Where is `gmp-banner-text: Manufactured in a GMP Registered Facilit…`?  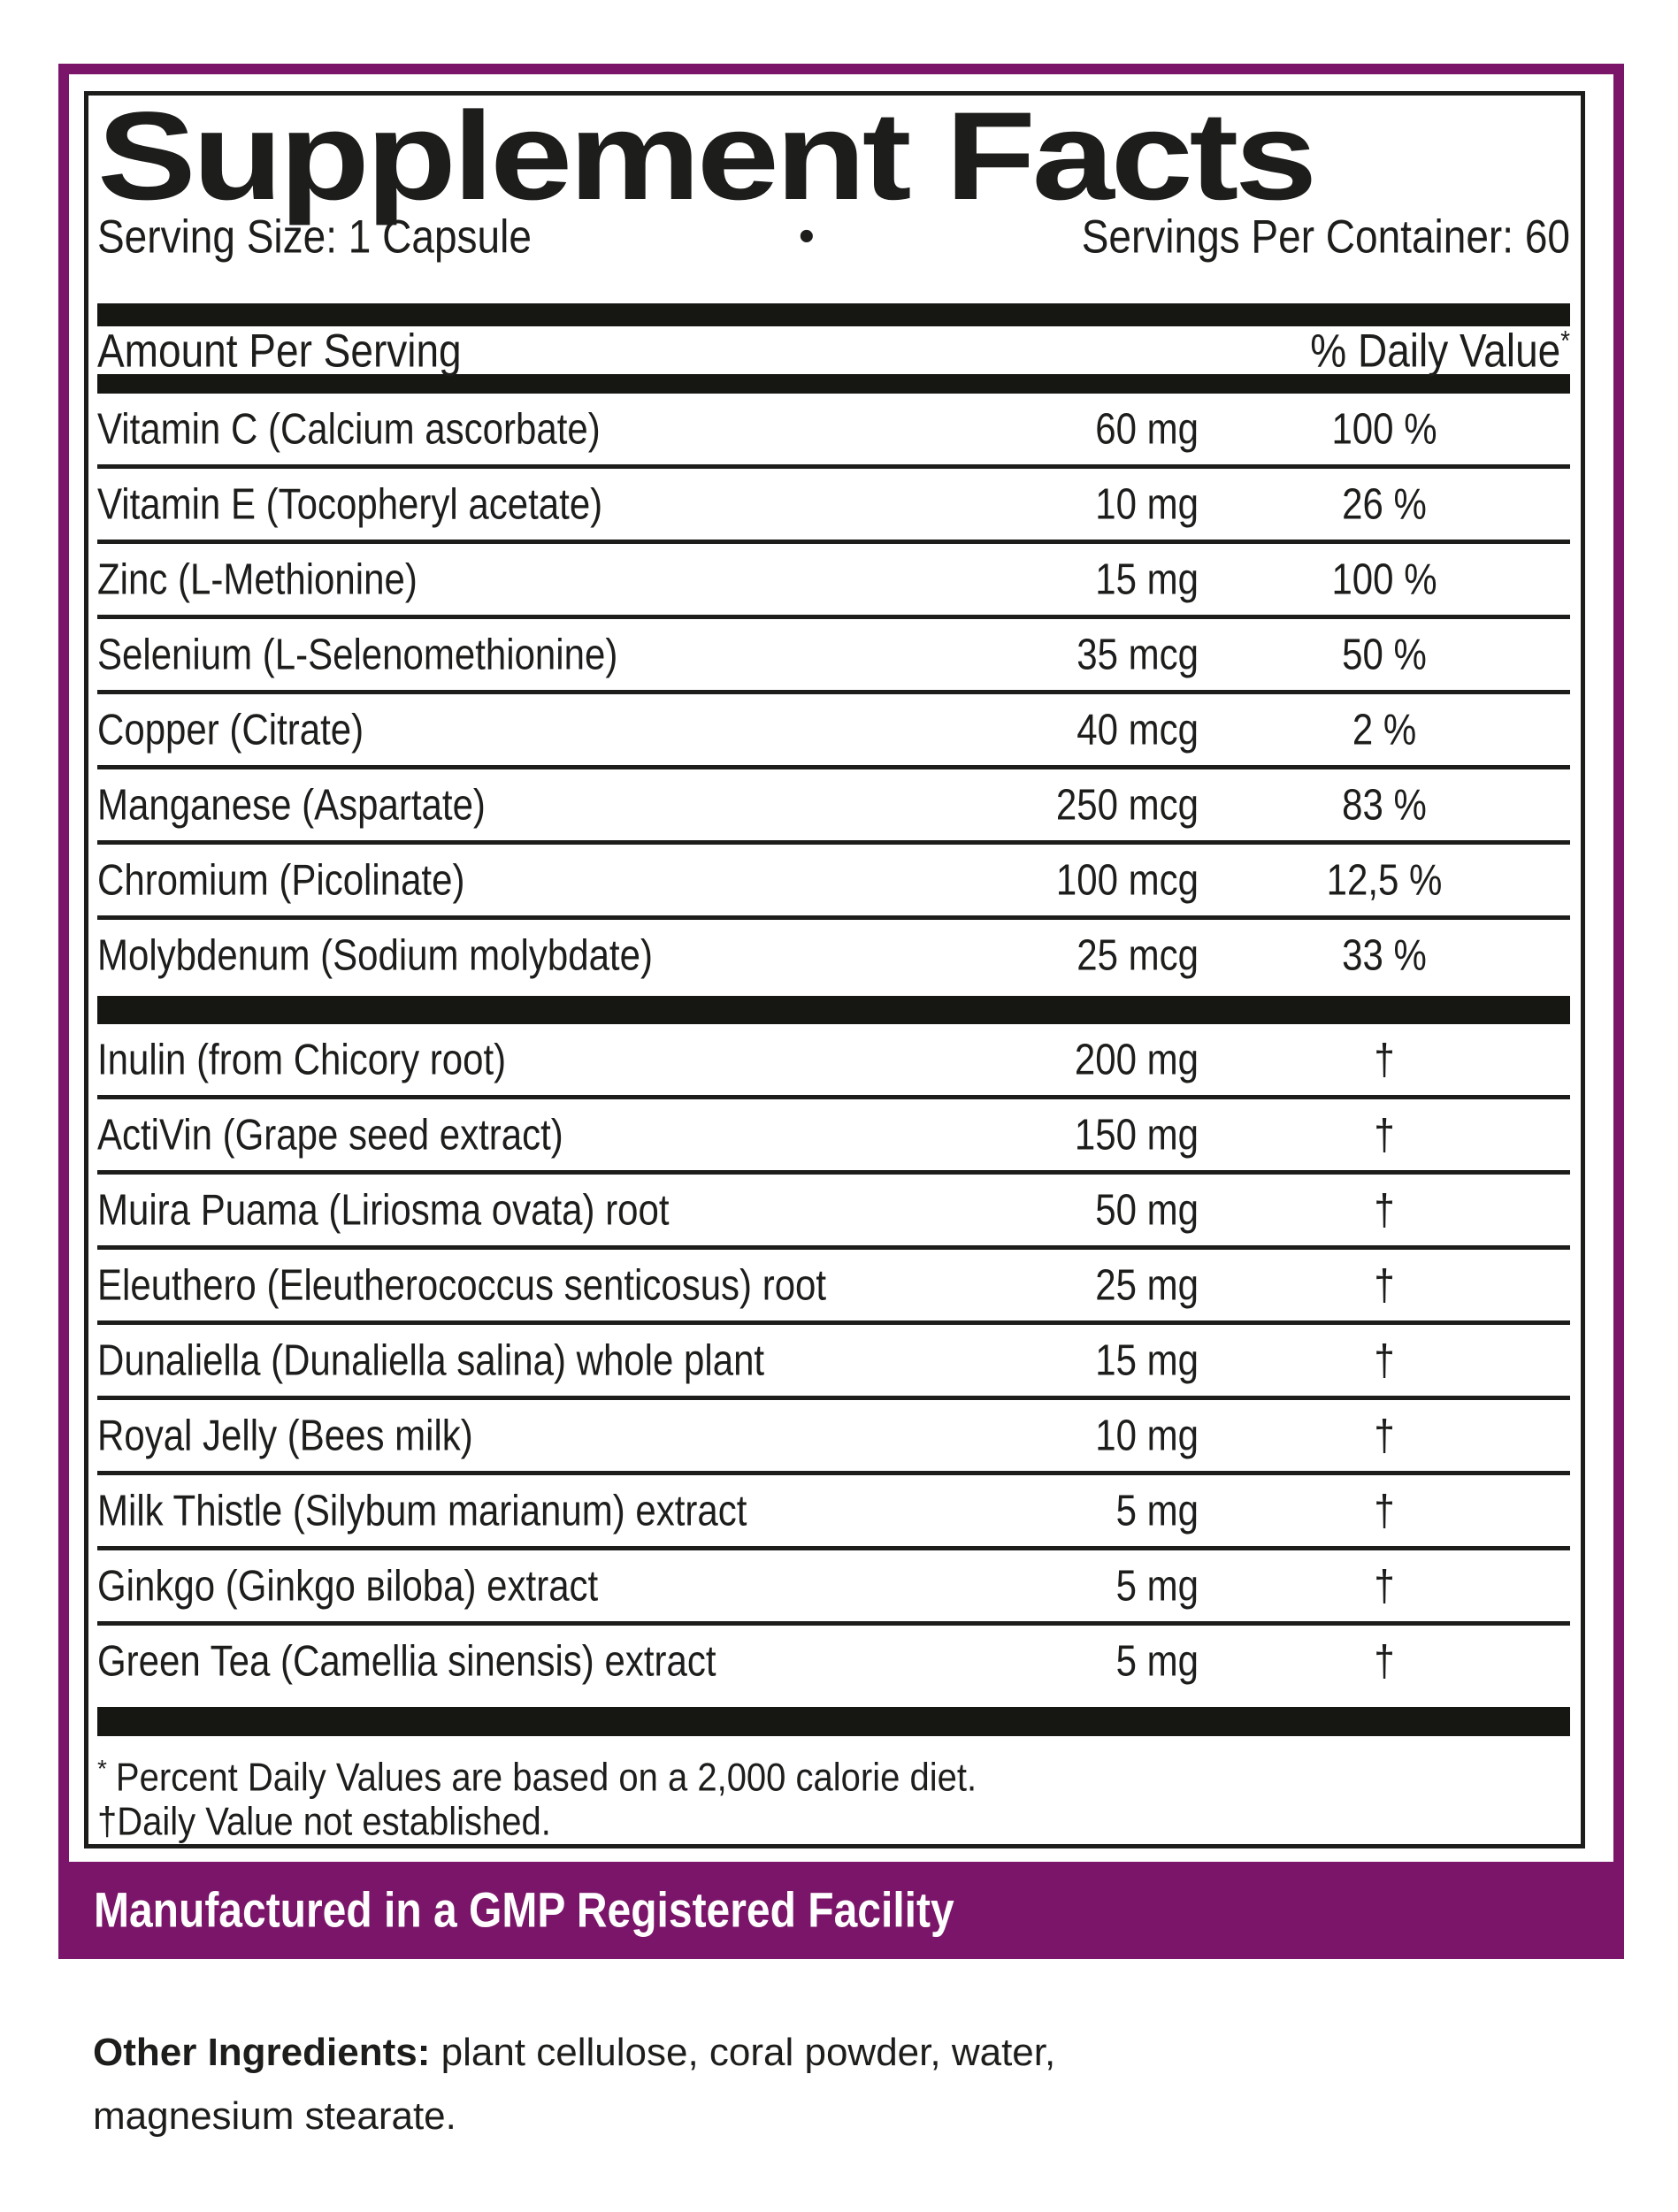
gmp-banner-text: Manufactured in a GMP Registered Facilit… is located at coordinates (524, 1910).